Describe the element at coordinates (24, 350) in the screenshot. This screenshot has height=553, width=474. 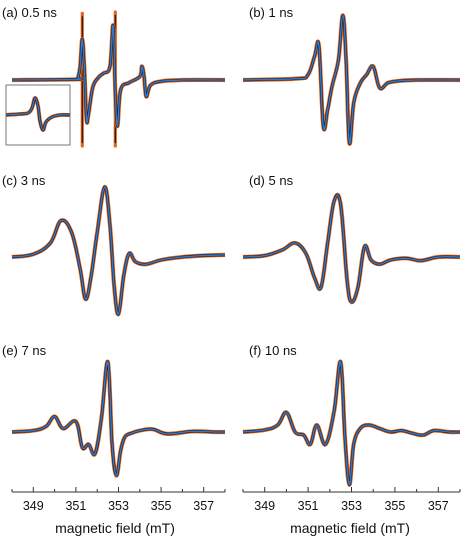
I see `panel-title-e: (e) 7 ns` at that location.